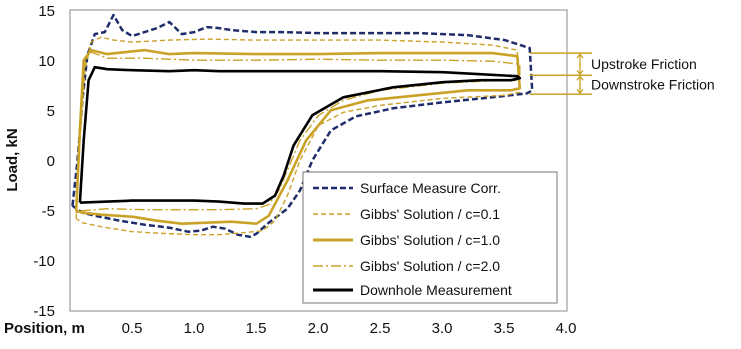  Describe the element at coordinates (132, 328) in the screenshot. I see `x-tick-label: 0.5` at that location.